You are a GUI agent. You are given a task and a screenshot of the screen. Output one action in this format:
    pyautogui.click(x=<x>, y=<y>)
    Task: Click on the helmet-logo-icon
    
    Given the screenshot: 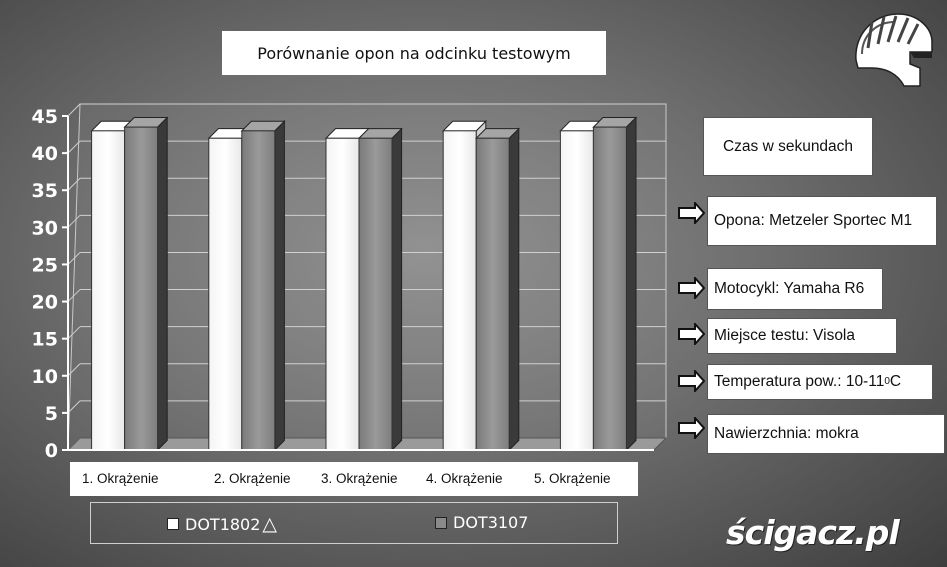 What is the action you would take?
    pyautogui.click(x=894, y=50)
    